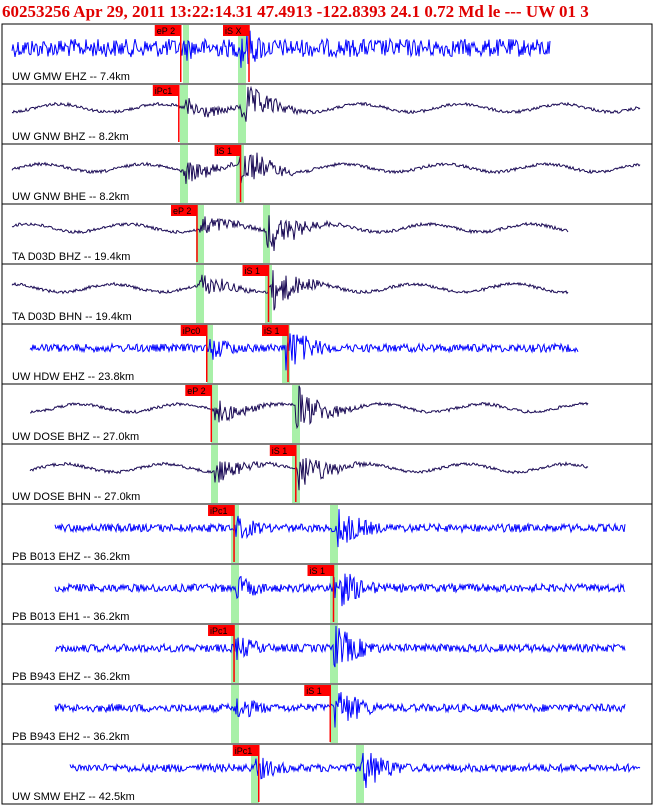 The width and height of the screenshot is (654, 806). I want to click on station-label: UW GNW BHZ -- 8.2km, so click(70, 137).